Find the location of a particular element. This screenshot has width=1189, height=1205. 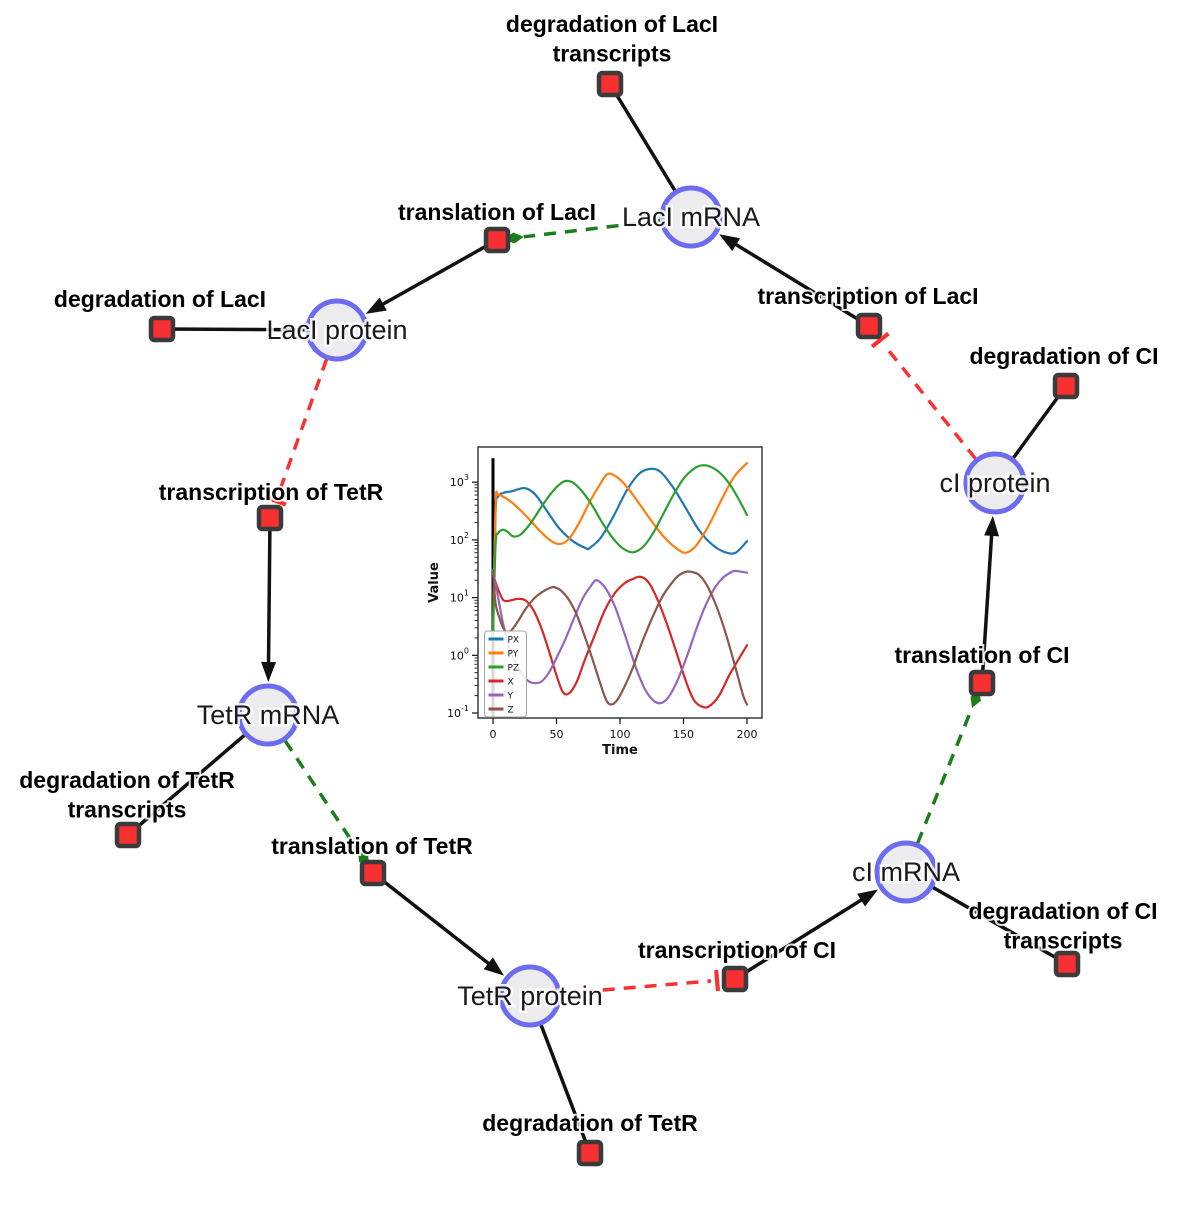

edge-laci_mrna-transl_laci is located at coordinates (592, 228).